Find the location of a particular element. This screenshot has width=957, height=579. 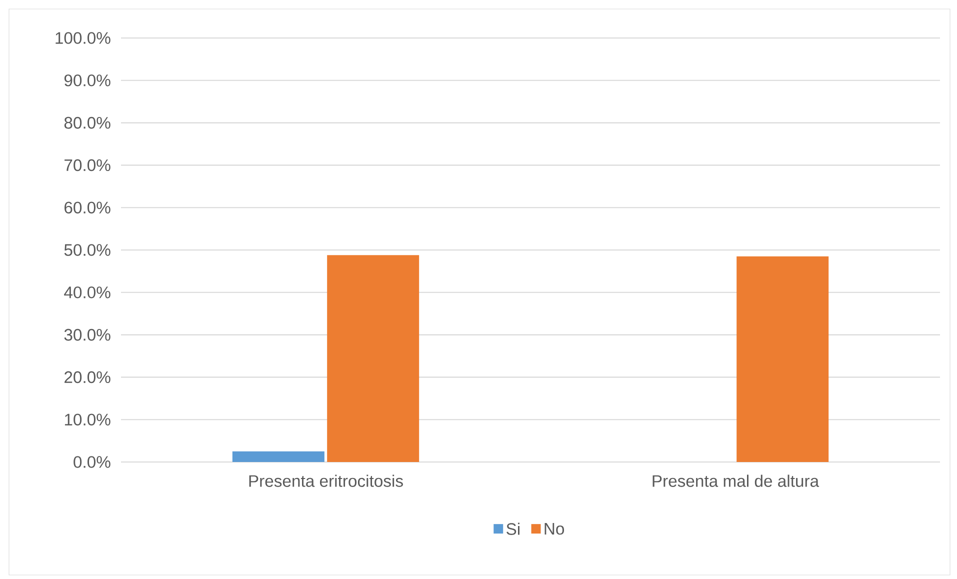

y-tick-label: 30.0% is located at coordinates (87, 334).